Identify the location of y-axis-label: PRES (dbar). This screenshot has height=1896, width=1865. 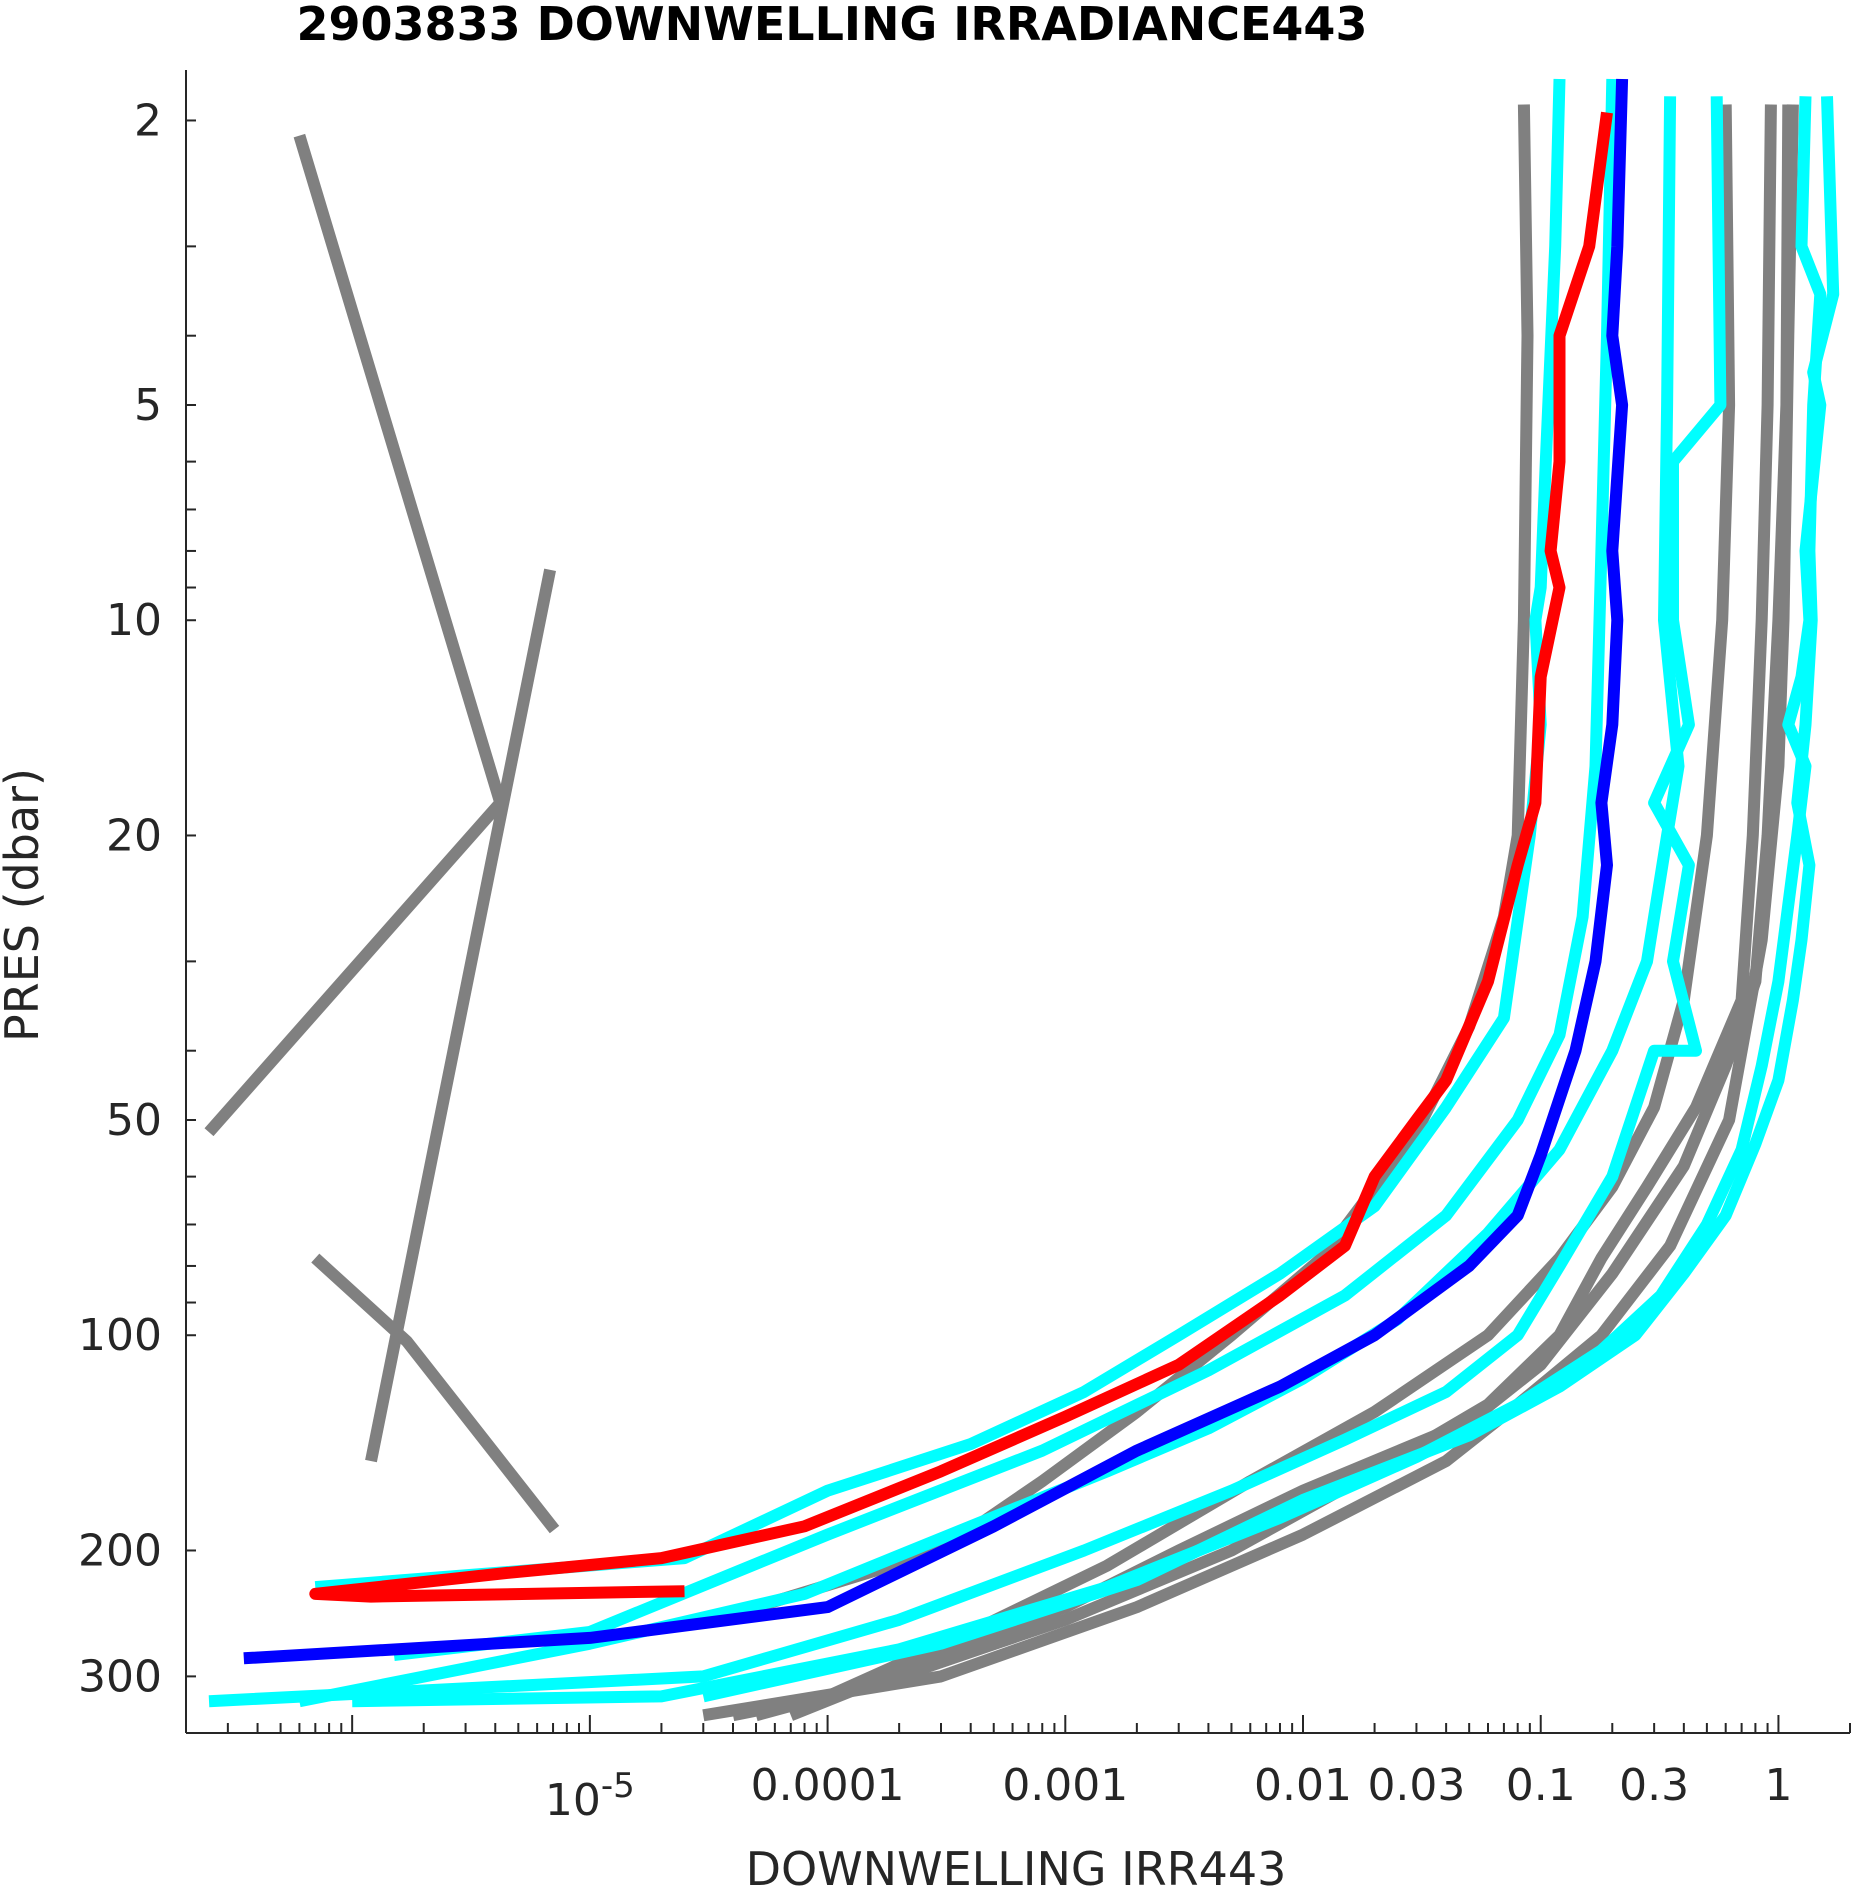
(24, 905).